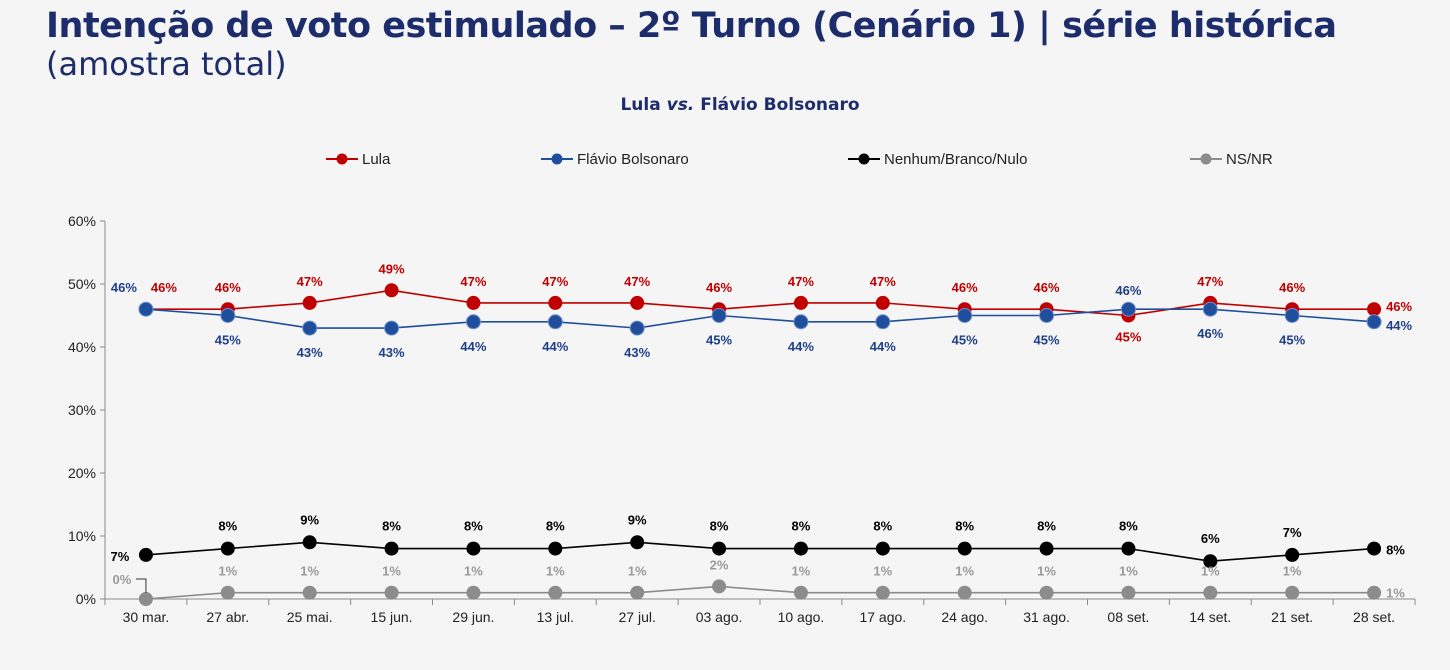 The height and width of the screenshot is (670, 1450). What do you see at coordinates (719, 564) in the screenshot?
I see `data-label: 2%` at bounding box center [719, 564].